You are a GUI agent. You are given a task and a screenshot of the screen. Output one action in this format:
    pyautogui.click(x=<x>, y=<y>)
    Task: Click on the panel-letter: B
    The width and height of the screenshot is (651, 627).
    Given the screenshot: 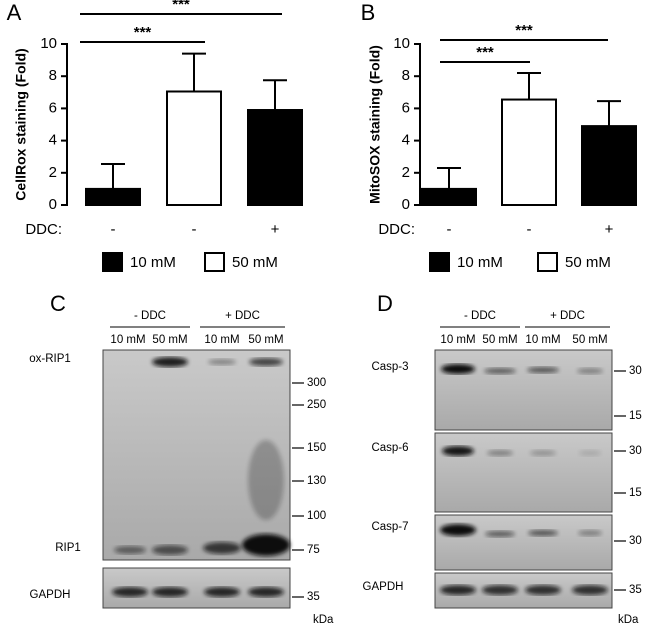 What is the action you would take?
    pyautogui.click(x=368, y=12)
    